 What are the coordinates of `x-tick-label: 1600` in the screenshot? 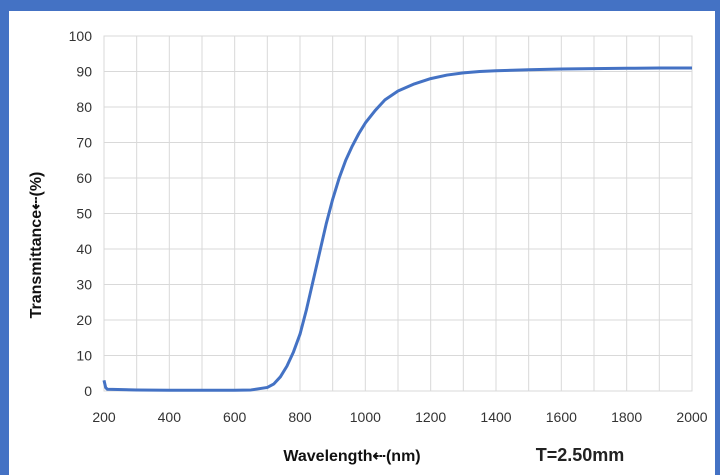 It's located at (561, 417).